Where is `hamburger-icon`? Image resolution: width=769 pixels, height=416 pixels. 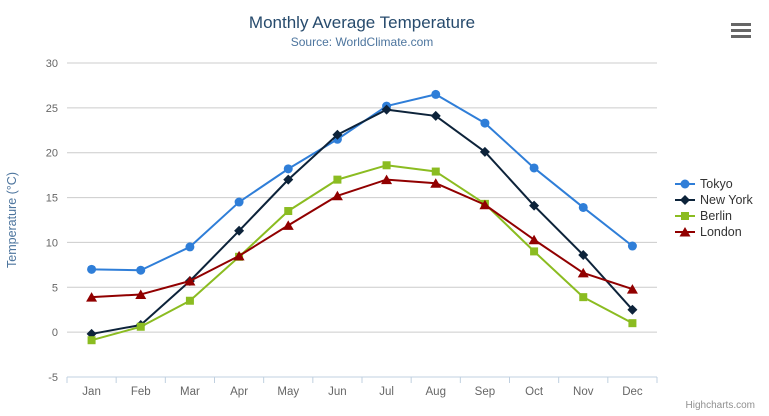 hamburger-icon is located at coordinates (741, 24).